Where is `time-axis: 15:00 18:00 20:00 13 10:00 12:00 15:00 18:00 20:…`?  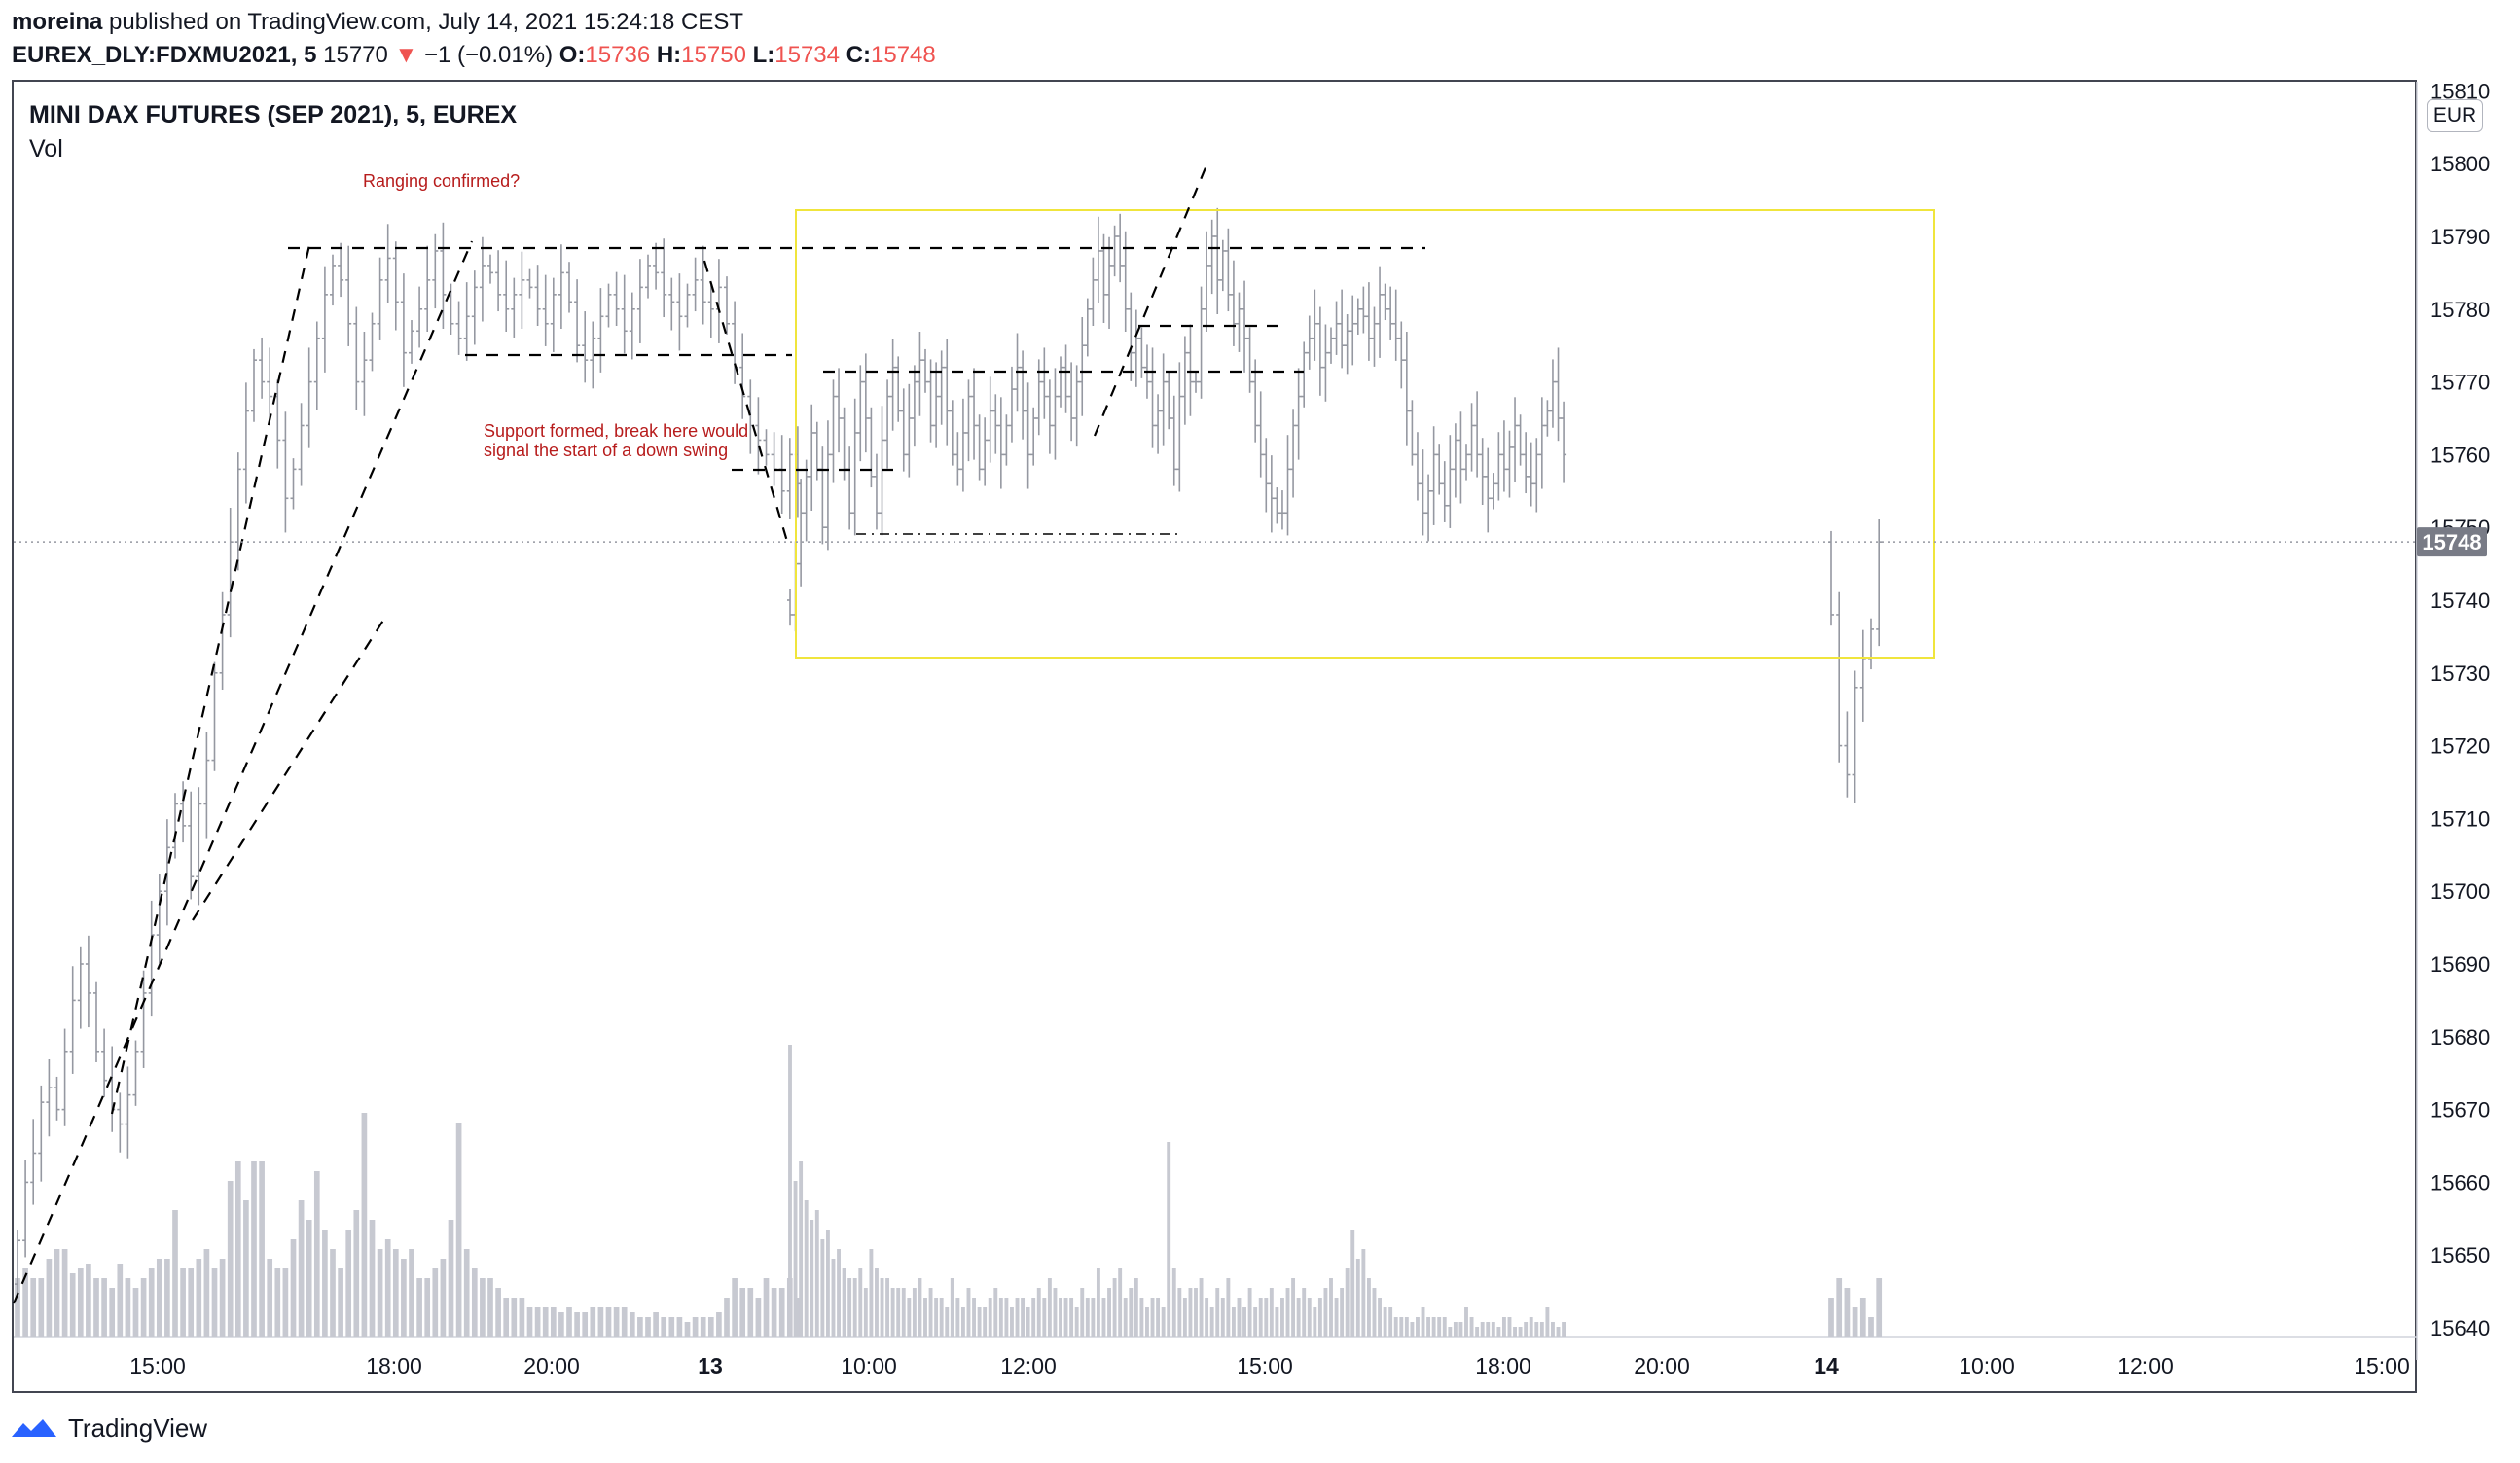
time-axis: 15:00 18:00 20:00 13 10:00 12:00 15:00 18:00 20:… is located at coordinates (1269, 1366).